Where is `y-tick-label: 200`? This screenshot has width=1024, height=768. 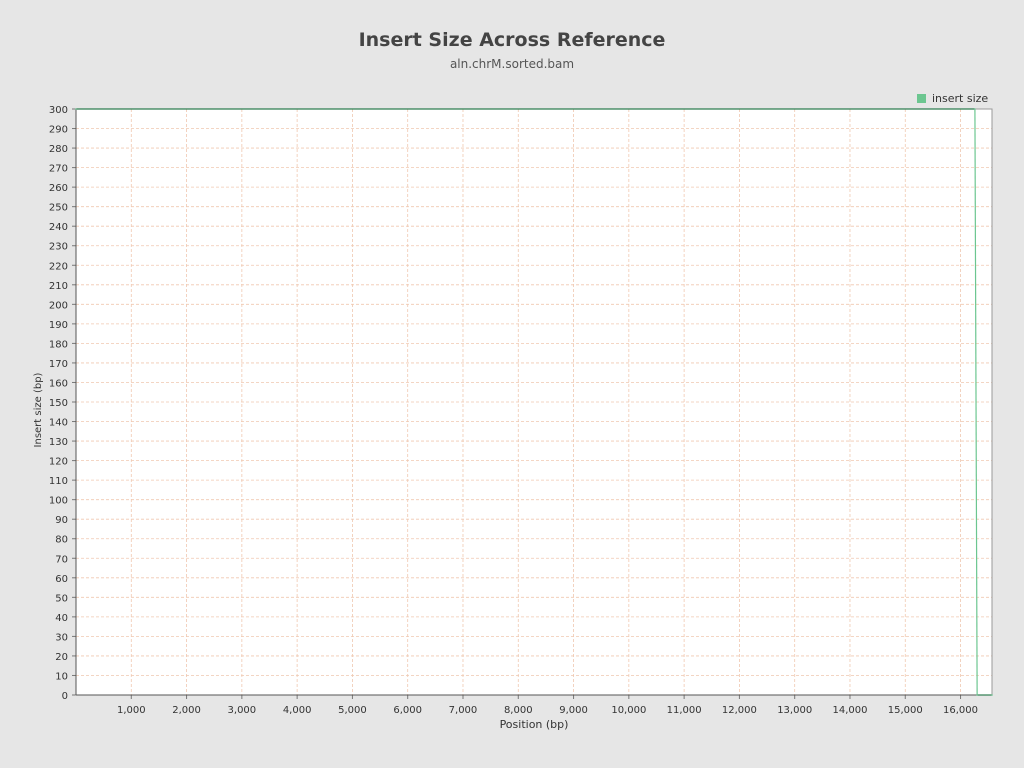
y-tick-label: 200 is located at coordinates (58, 305).